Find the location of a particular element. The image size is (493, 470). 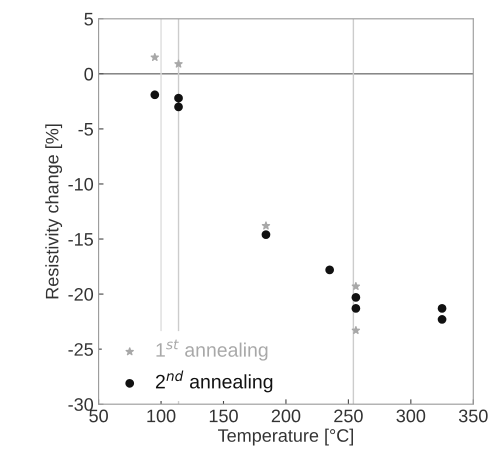

y-tick-label: -10 is located at coordinates (81, 184).